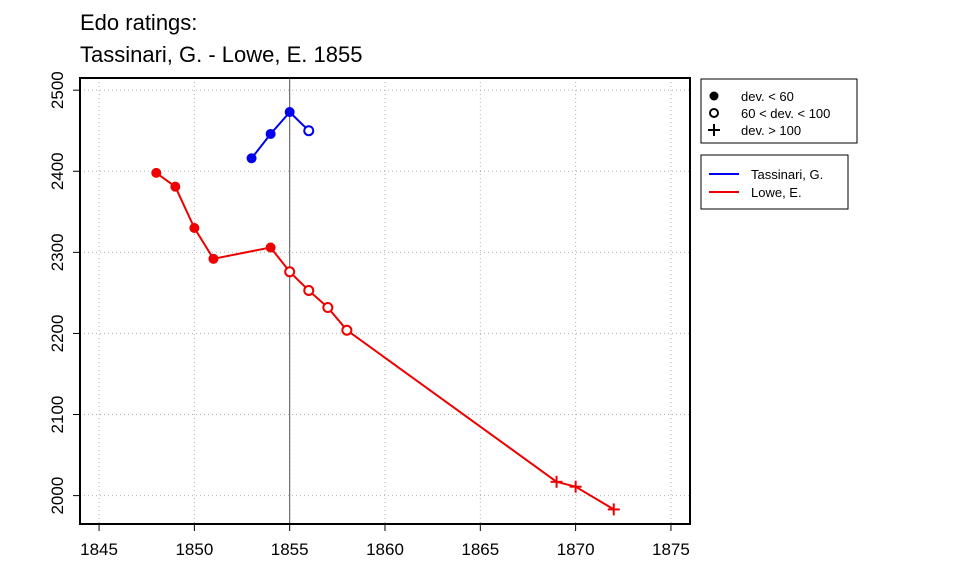 The width and height of the screenshot is (960, 576). I want to click on marker-legend-label-1: dev. < 60, so click(767, 96).